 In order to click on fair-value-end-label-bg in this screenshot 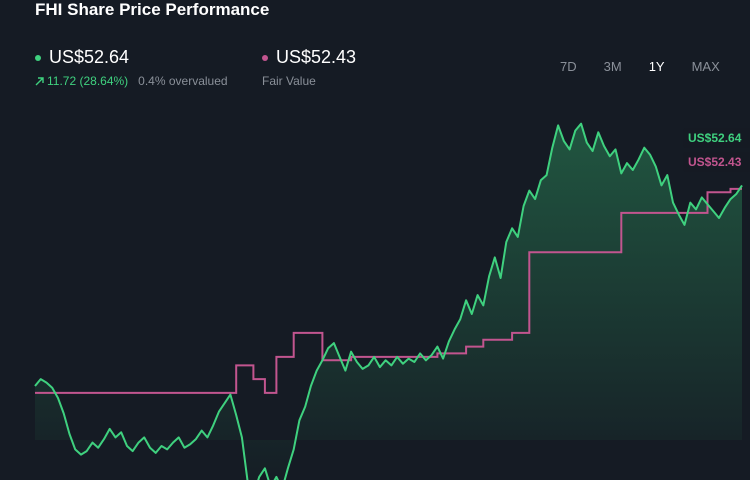, I will do `click(716, 162)`.